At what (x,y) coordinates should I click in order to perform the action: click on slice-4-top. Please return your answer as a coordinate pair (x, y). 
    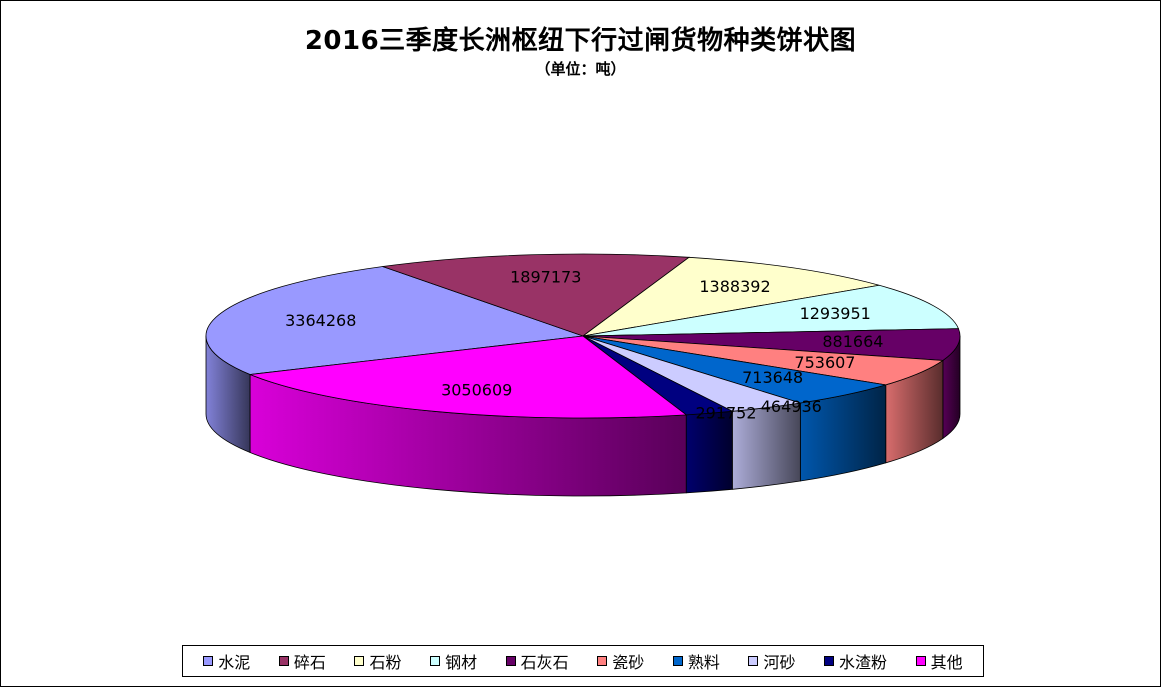
    Looking at the image, I should click on (771, 310).